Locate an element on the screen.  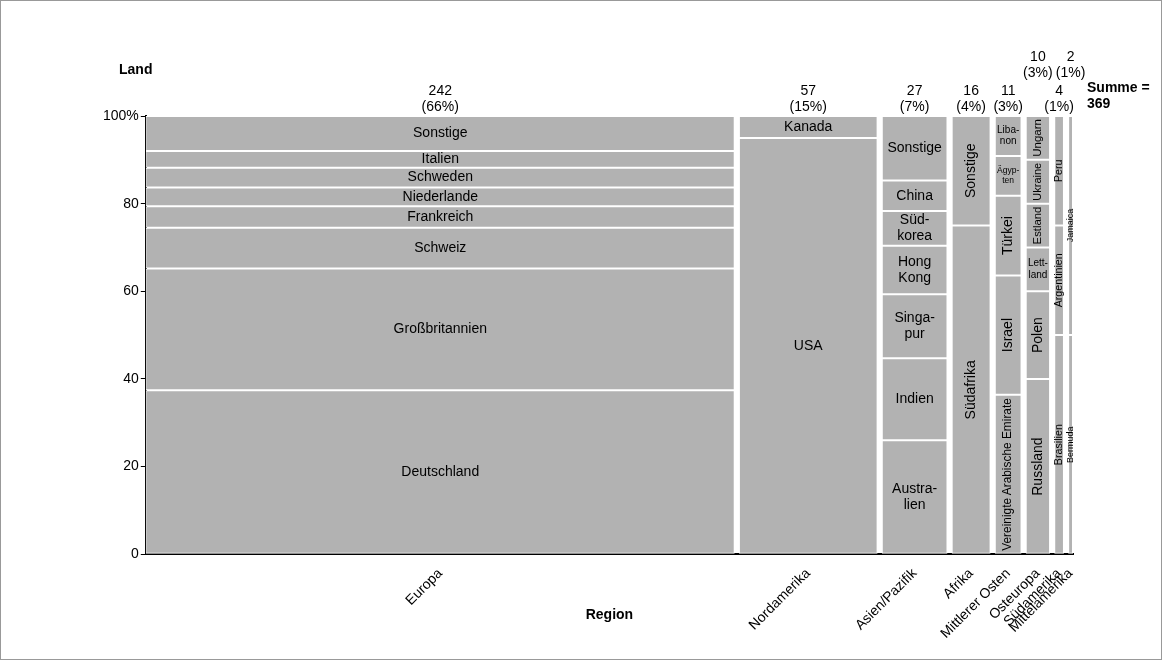
data-label: Ungarn is located at coordinates (1037, 138).